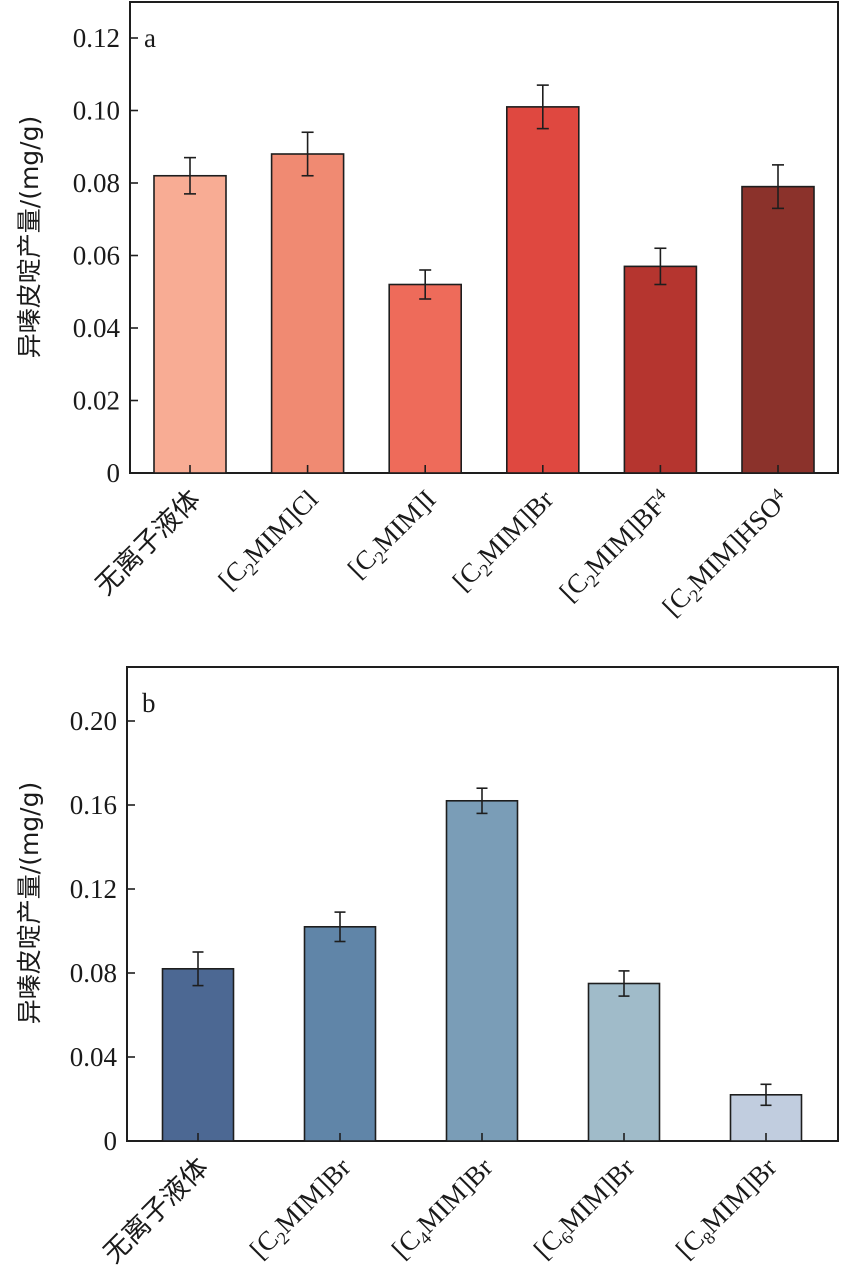  Describe the element at coordinates (29, 237) in the screenshot. I see `chart-a-y-axis-title: 异嗪皮啶产量/(mg/g)` at that location.